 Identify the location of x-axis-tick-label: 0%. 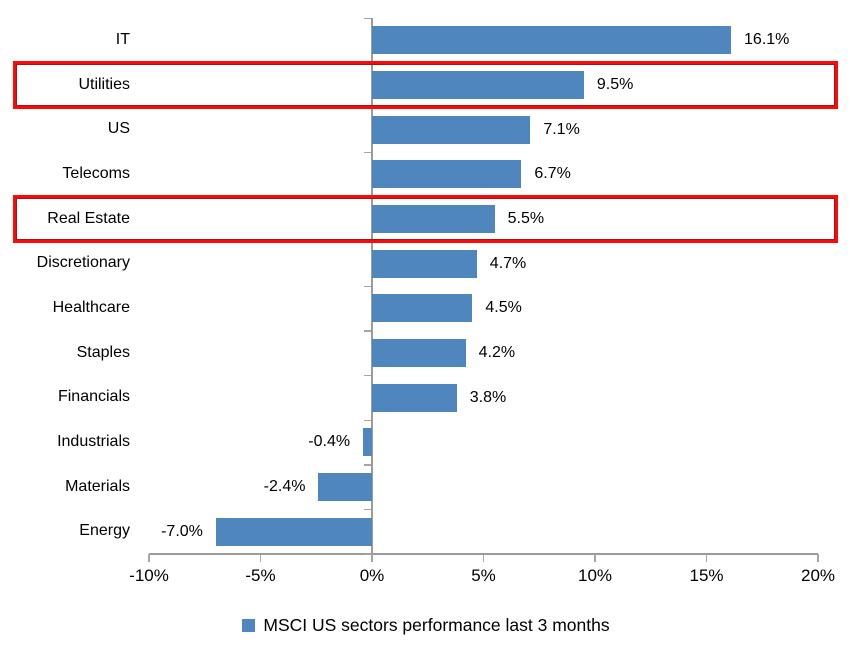
(372, 575).